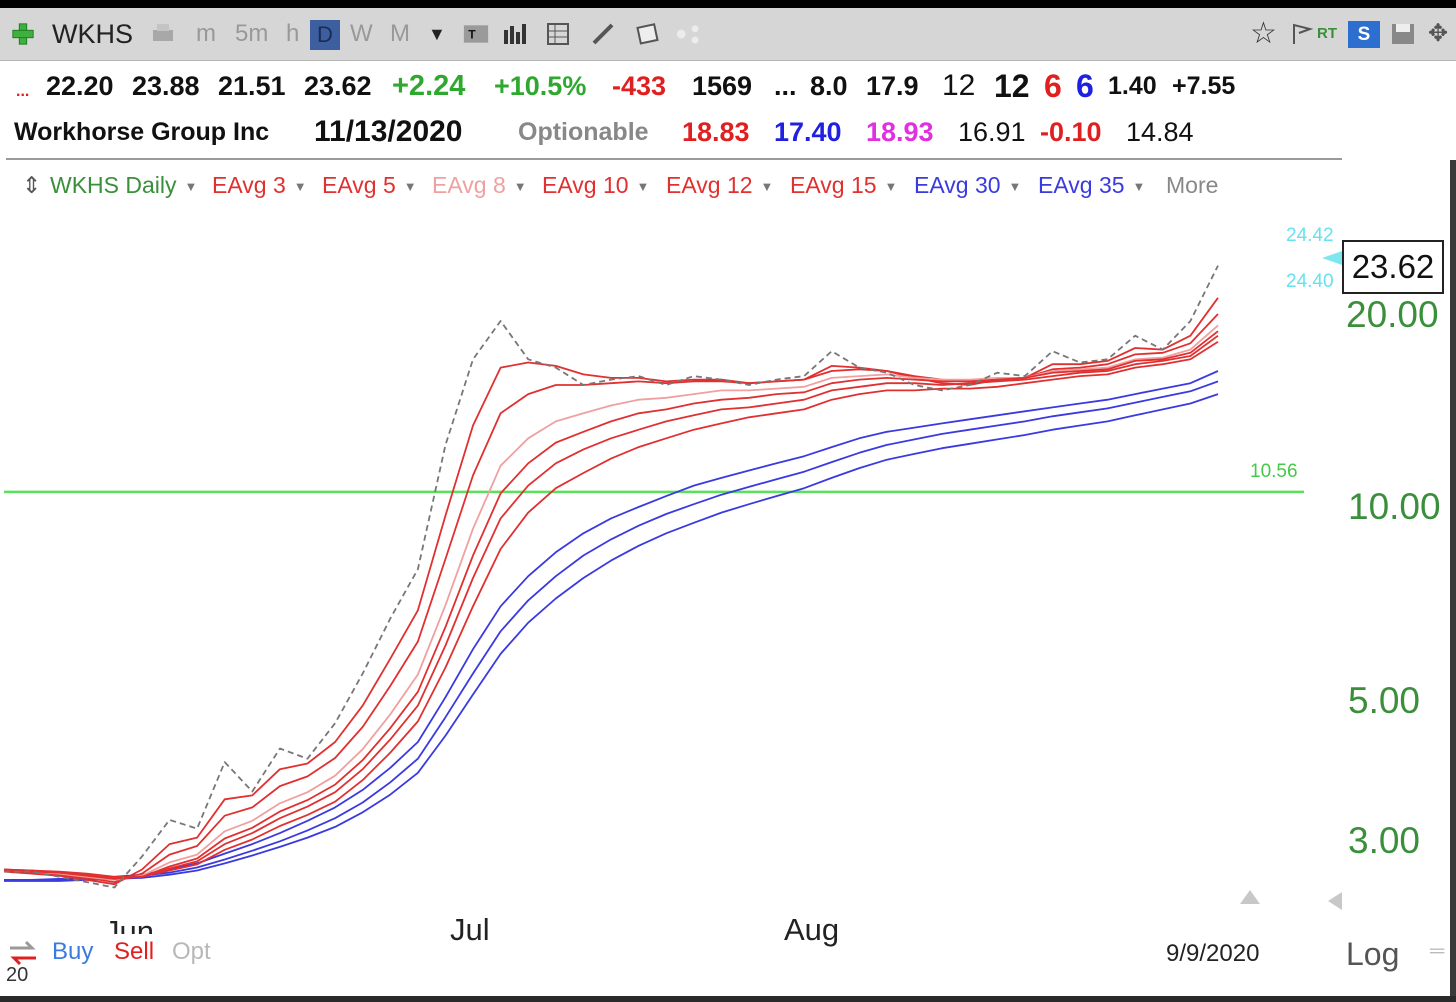 The height and width of the screenshot is (1002, 1456). What do you see at coordinates (722, 86) in the screenshot?
I see `quote-val2: 1569` at bounding box center [722, 86].